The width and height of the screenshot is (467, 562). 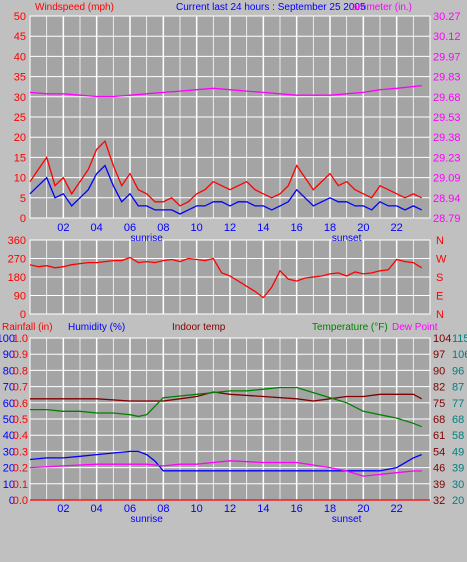 What do you see at coordinates (9, 388) in the screenshot?
I see `y-tick-humidity: 70` at bounding box center [9, 388].